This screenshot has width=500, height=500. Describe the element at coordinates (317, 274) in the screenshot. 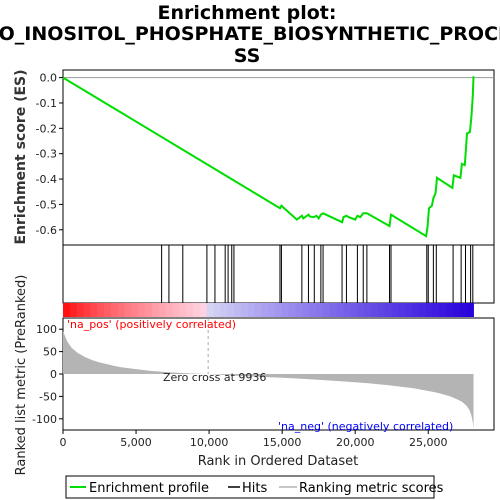

I see `hit-lines` at that location.